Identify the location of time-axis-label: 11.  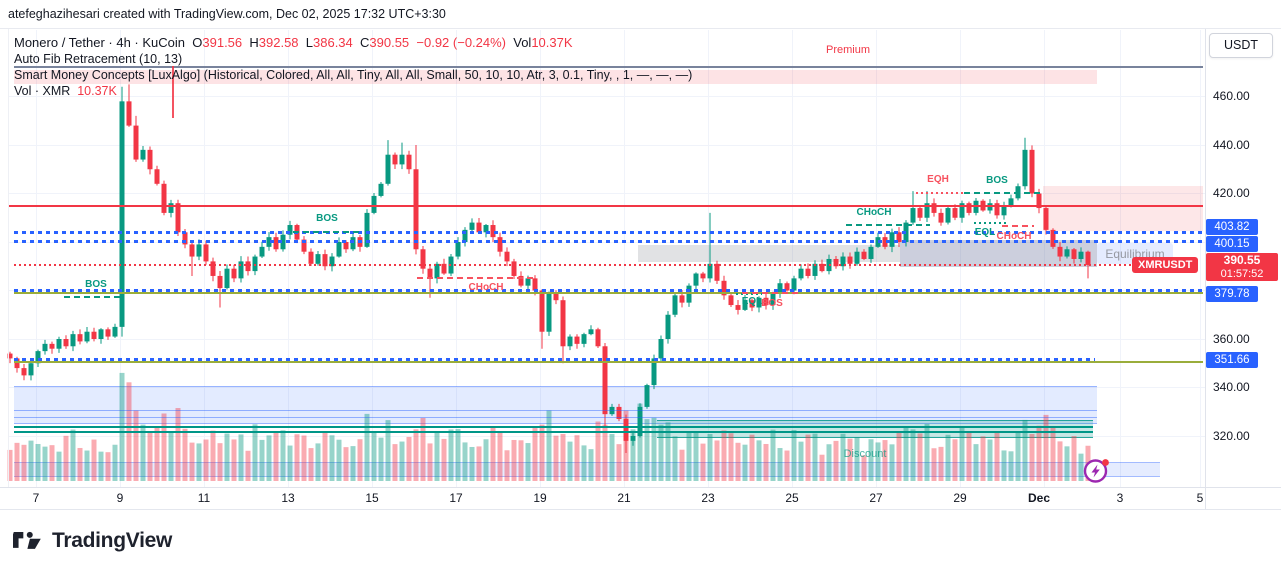
(204, 498).